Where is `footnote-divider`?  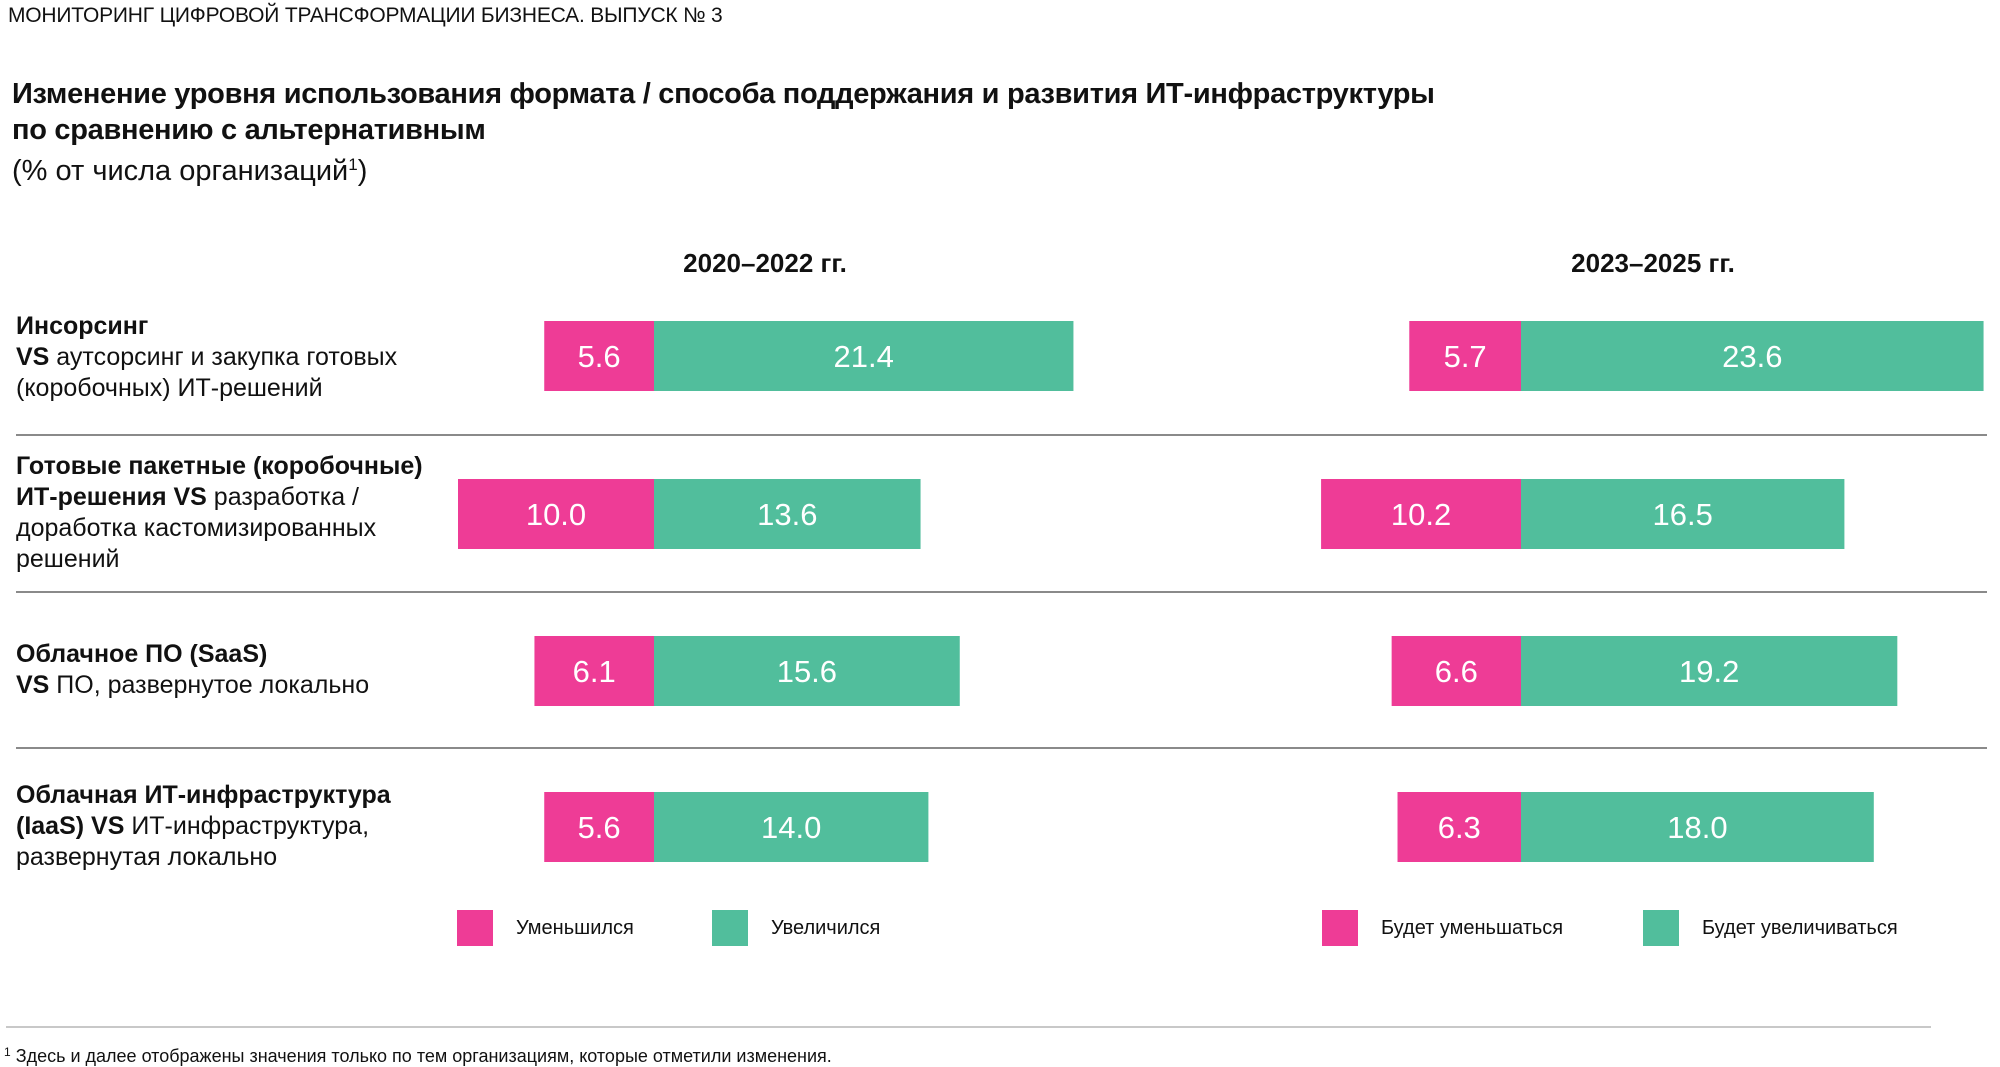
footnote-divider is located at coordinates (968, 1027).